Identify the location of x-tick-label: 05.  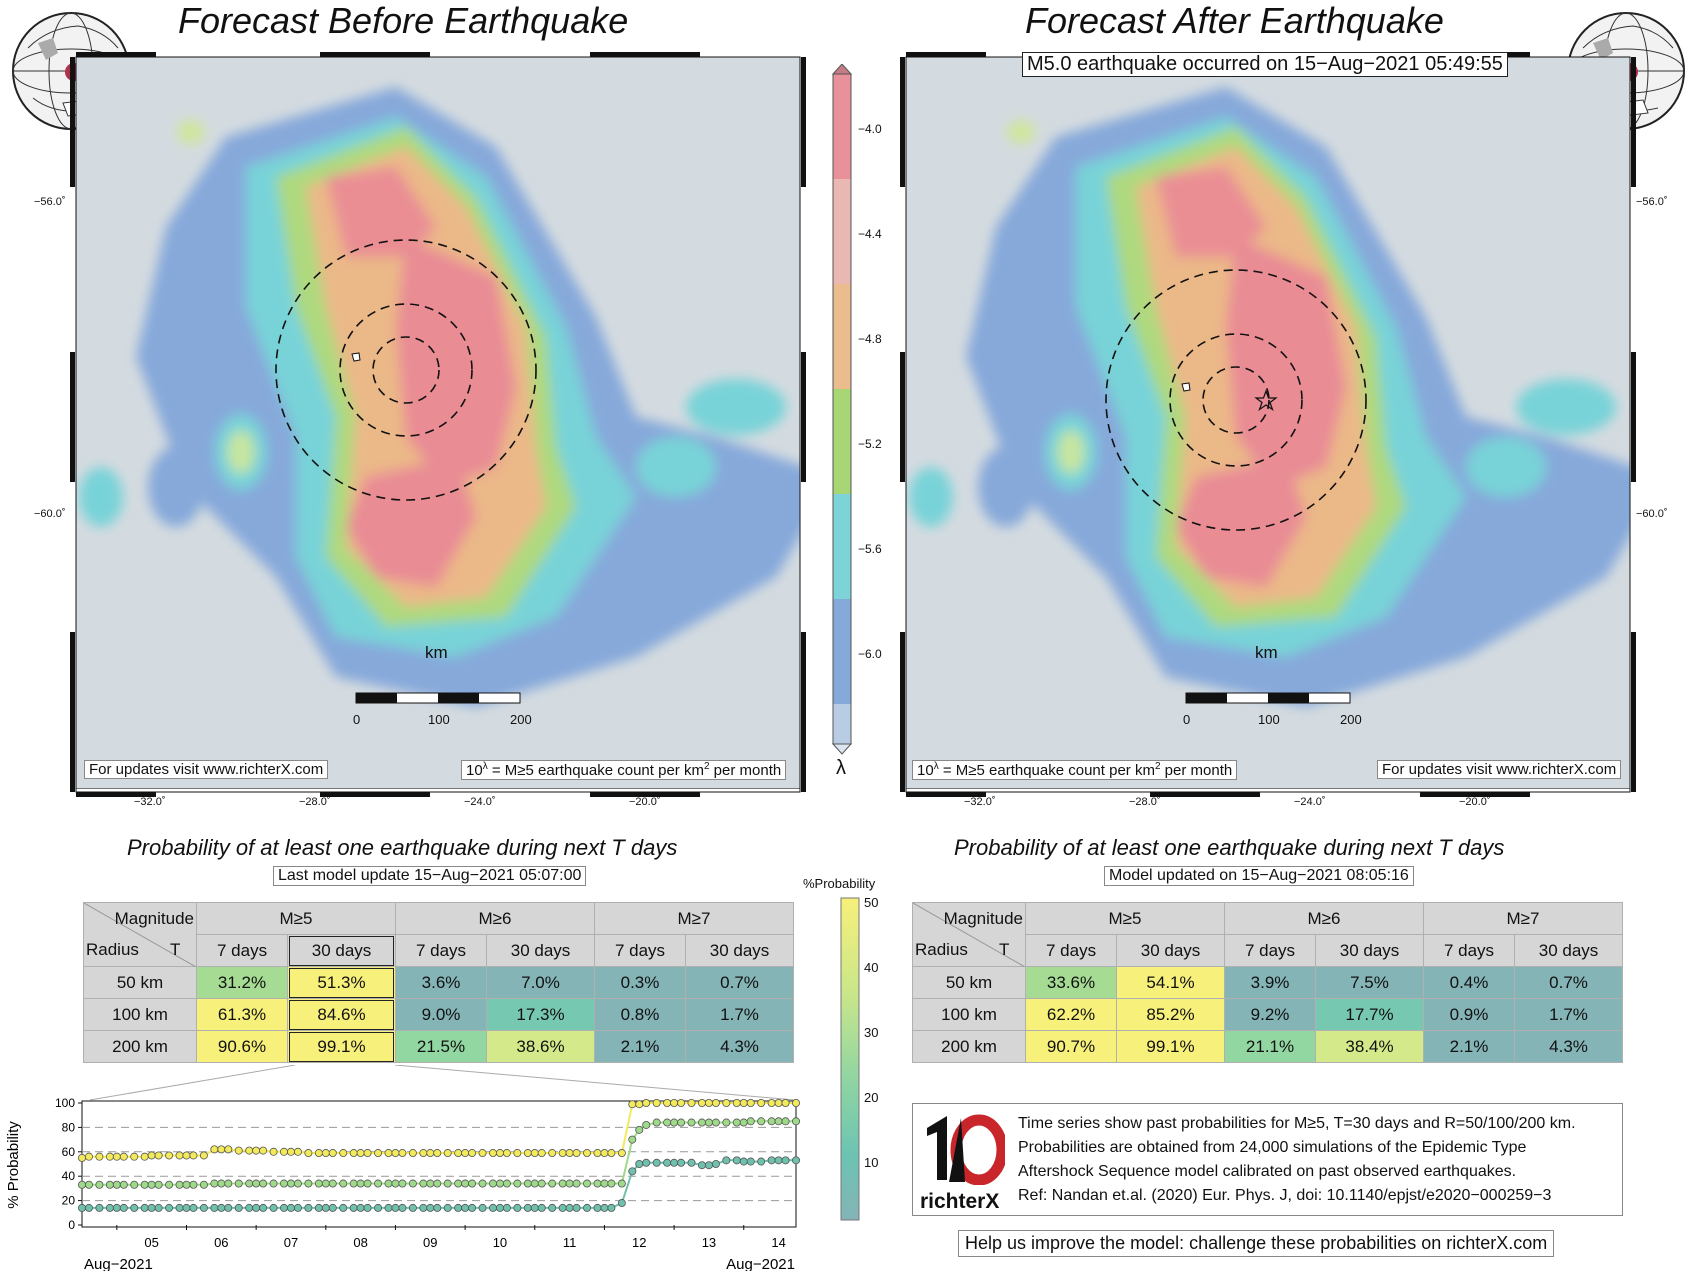
(151, 1242).